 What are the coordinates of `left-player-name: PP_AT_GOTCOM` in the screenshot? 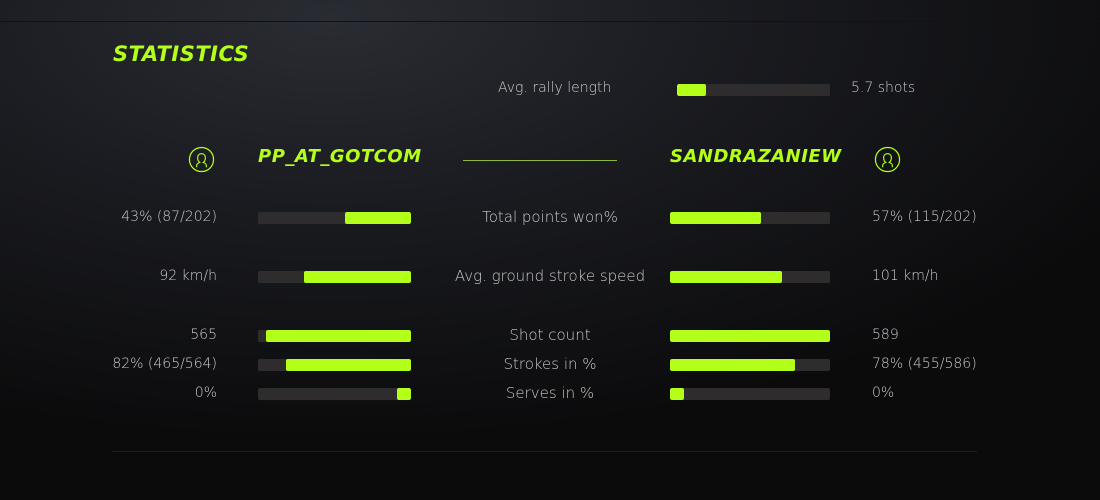 It's located at (340, 156).